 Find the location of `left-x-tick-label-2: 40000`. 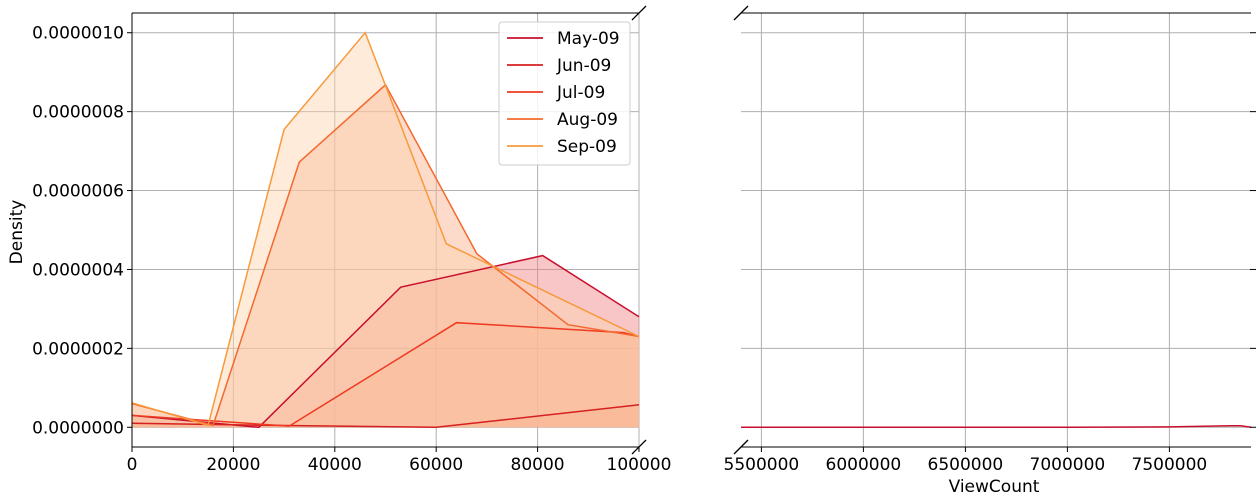

left-x-tick-label-2: 40000 is located at coordinates (335, 465).